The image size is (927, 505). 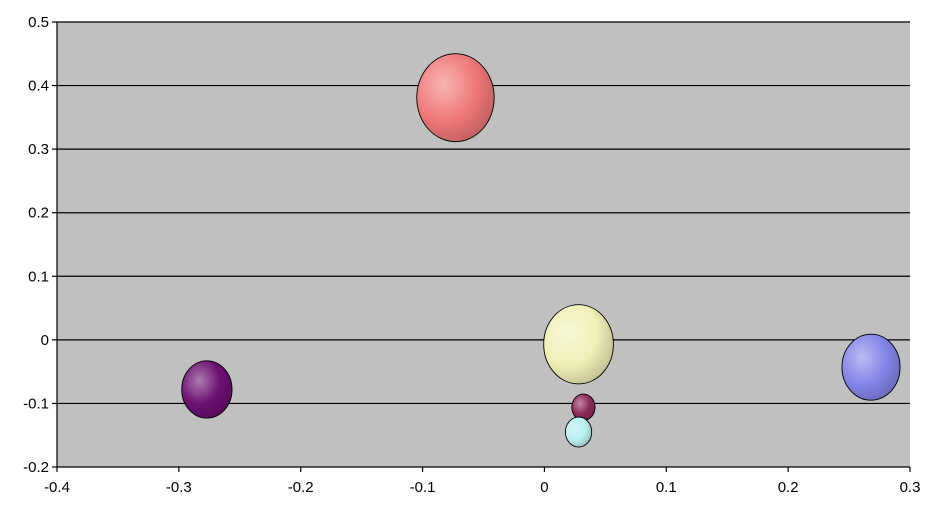 I want to click on y-tick-label: 0.3, so click(x=38, y=149).